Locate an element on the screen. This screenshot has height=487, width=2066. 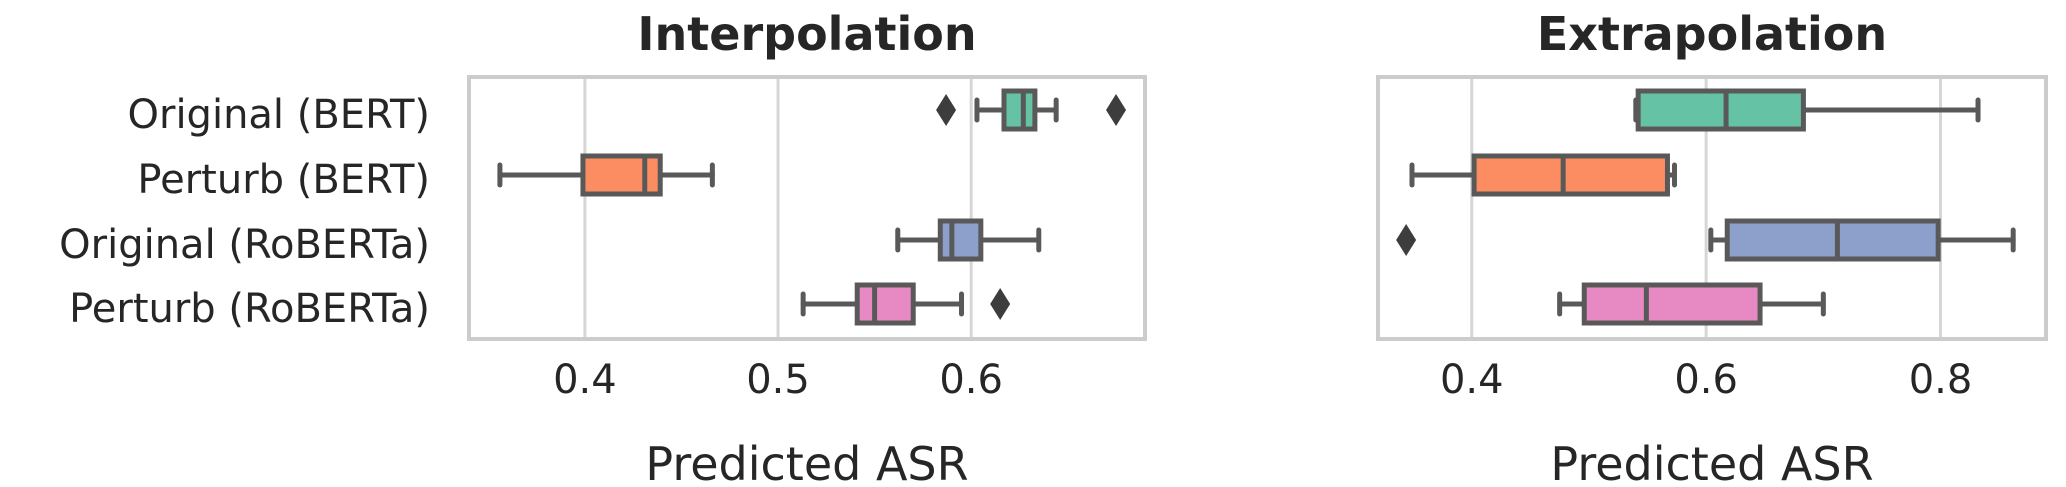
x-ticks-extrapolation: 0.4 0.6 0.8 is located at coordinates (1706, 380).